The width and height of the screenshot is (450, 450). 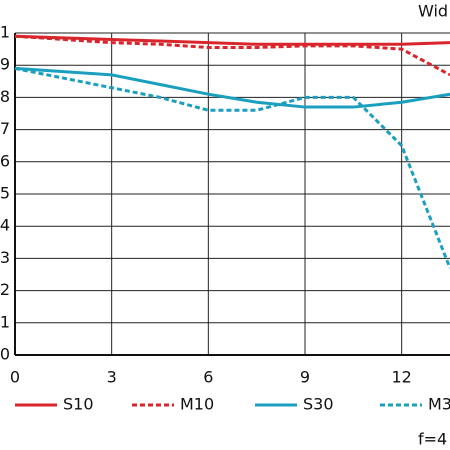 I want to click on legend-label: M10, so click(x=197, y=404).